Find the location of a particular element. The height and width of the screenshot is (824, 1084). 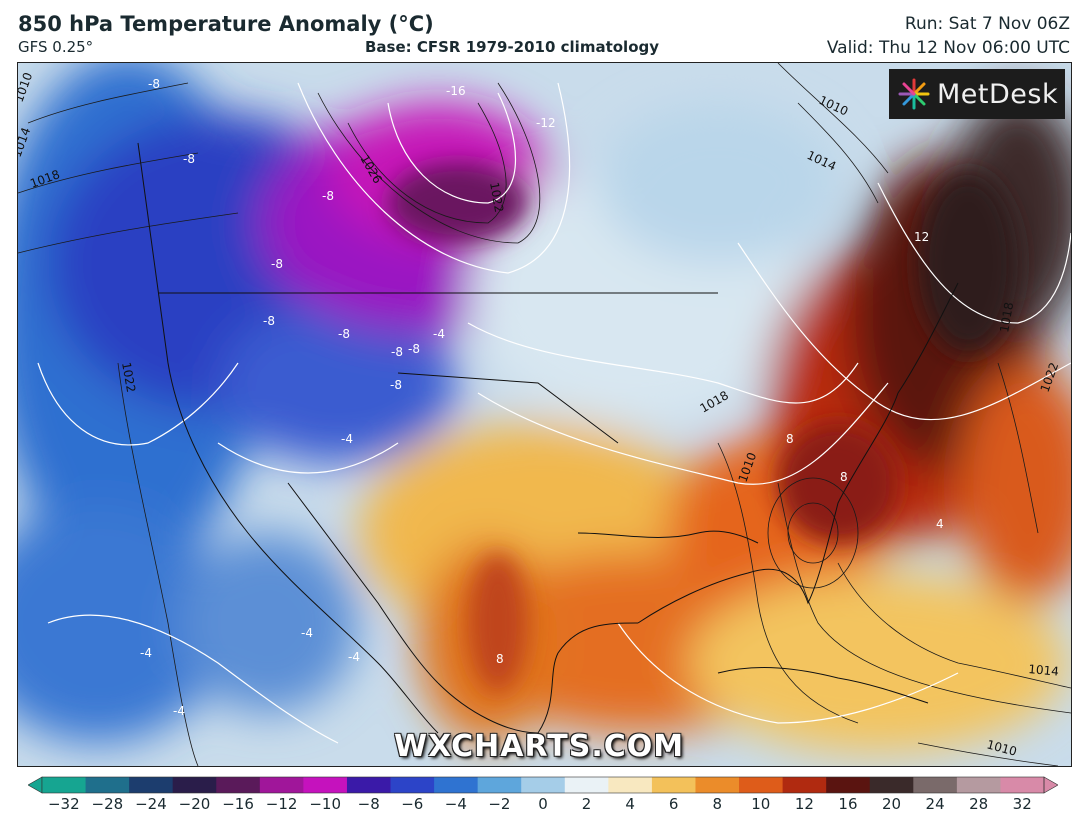

climatology-base-label: Base: CFSR 1979-2010 climatology is located at coordinates (512, 47).